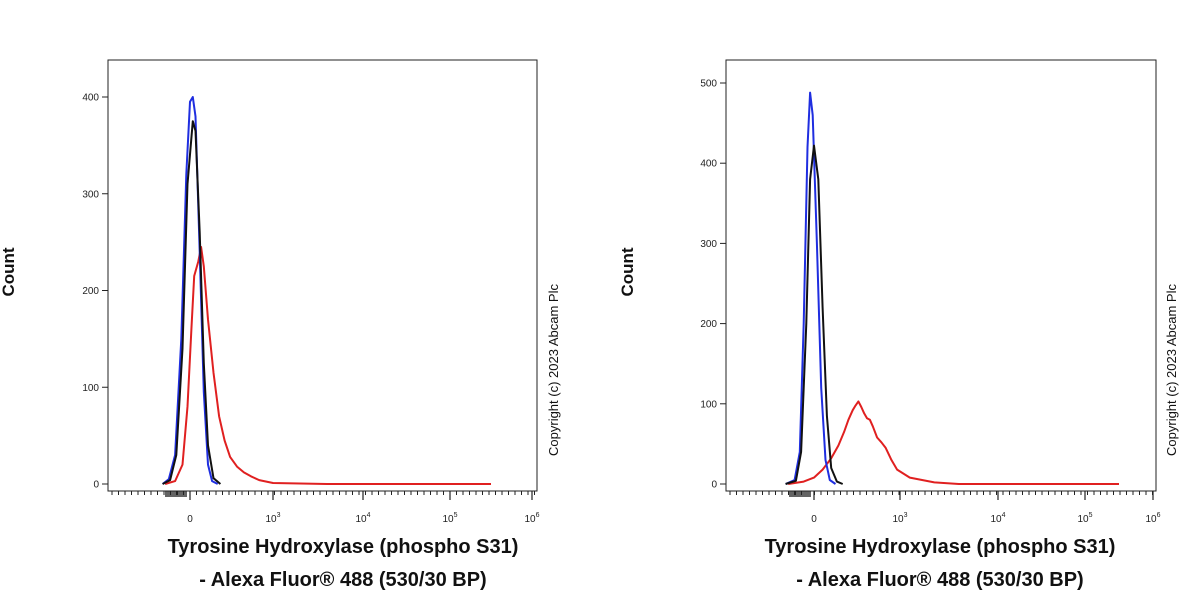 The image size is (1200, 600). I want to click on chart2-series-blue-line, so click(811, 288).